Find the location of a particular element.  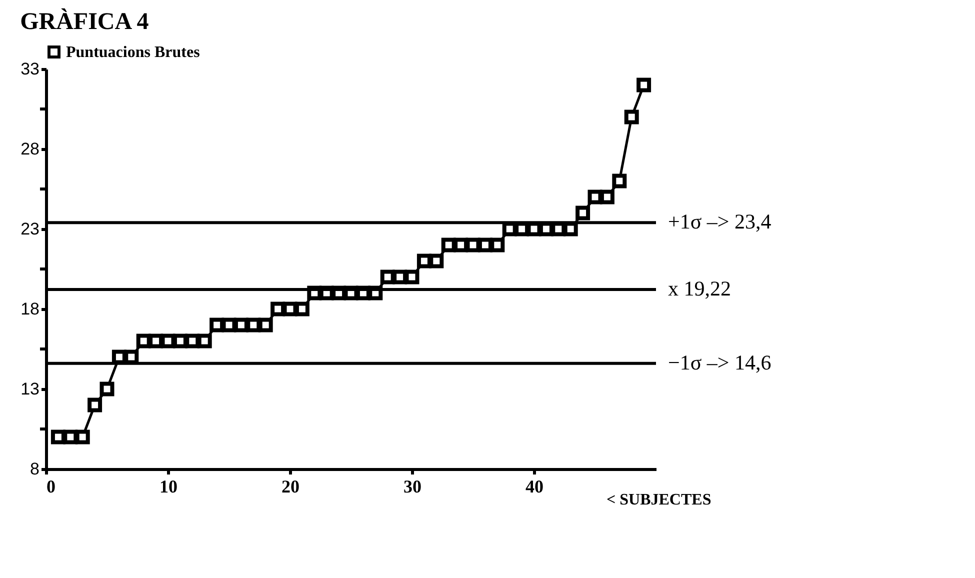

legend-label: Puntuacions Brutes is located at coordinates (133, 52).